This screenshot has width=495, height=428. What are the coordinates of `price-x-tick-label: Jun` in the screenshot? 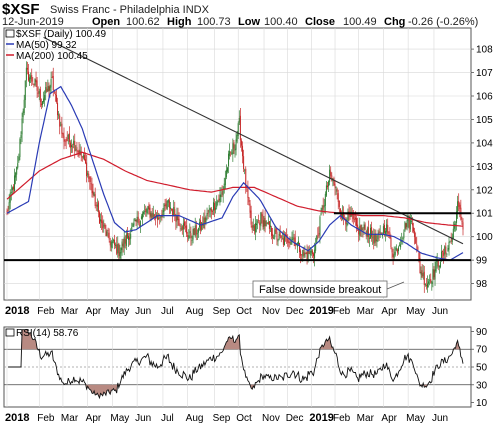 It's located at (440, 311).